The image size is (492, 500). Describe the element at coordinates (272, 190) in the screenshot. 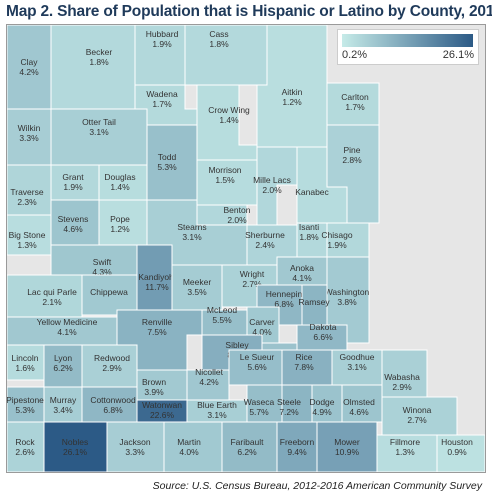

I see `county-value-mille-lacs: 2.0%` at that location.